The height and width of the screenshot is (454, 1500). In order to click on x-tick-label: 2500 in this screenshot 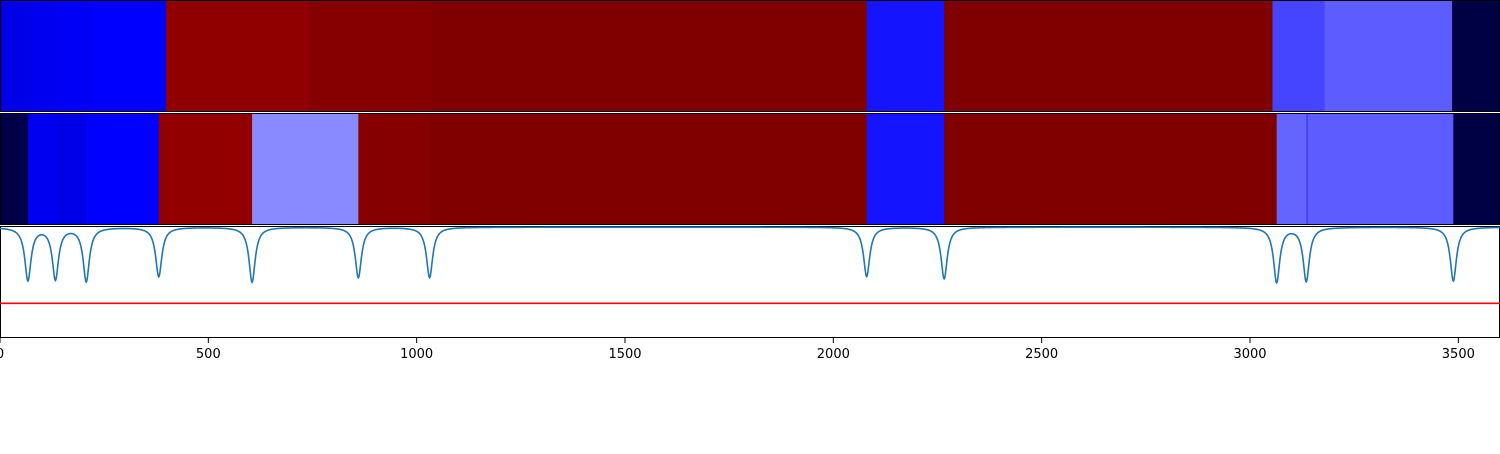, I will do `click(1041, 354)`.